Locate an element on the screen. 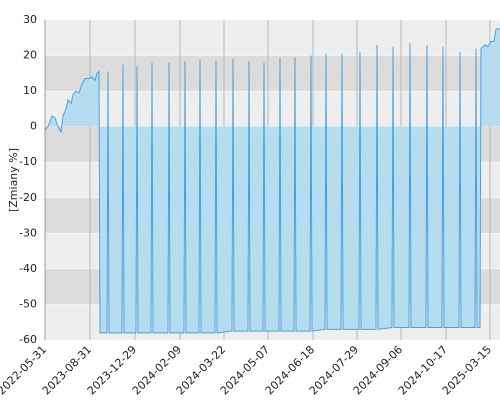 This screenshot has width=500, height=404. y-tick-label: -10 is located at coordinates (28, 161).